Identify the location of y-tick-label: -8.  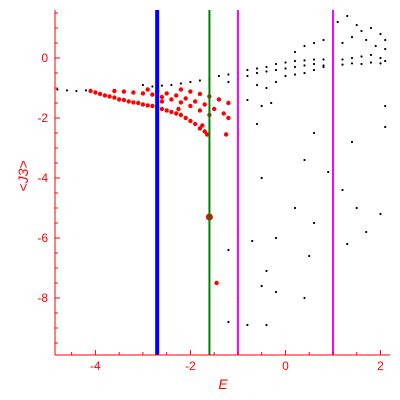
(42, 298).